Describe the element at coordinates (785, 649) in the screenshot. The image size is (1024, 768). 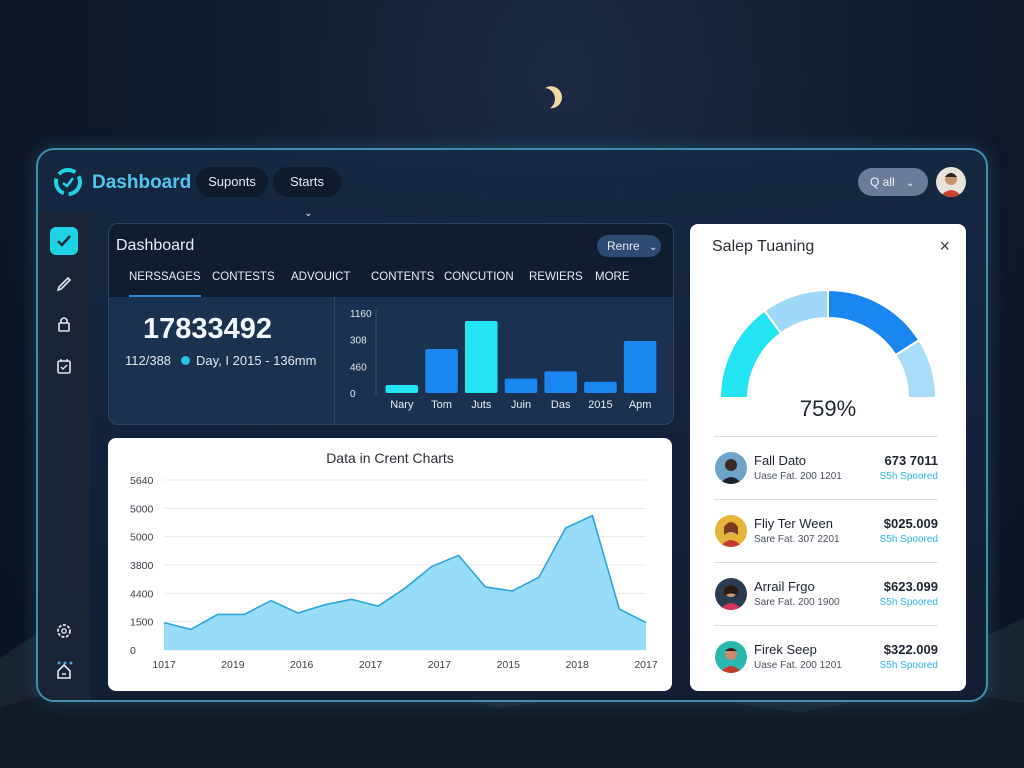
I see `person-name: Firek Seep` at that location.